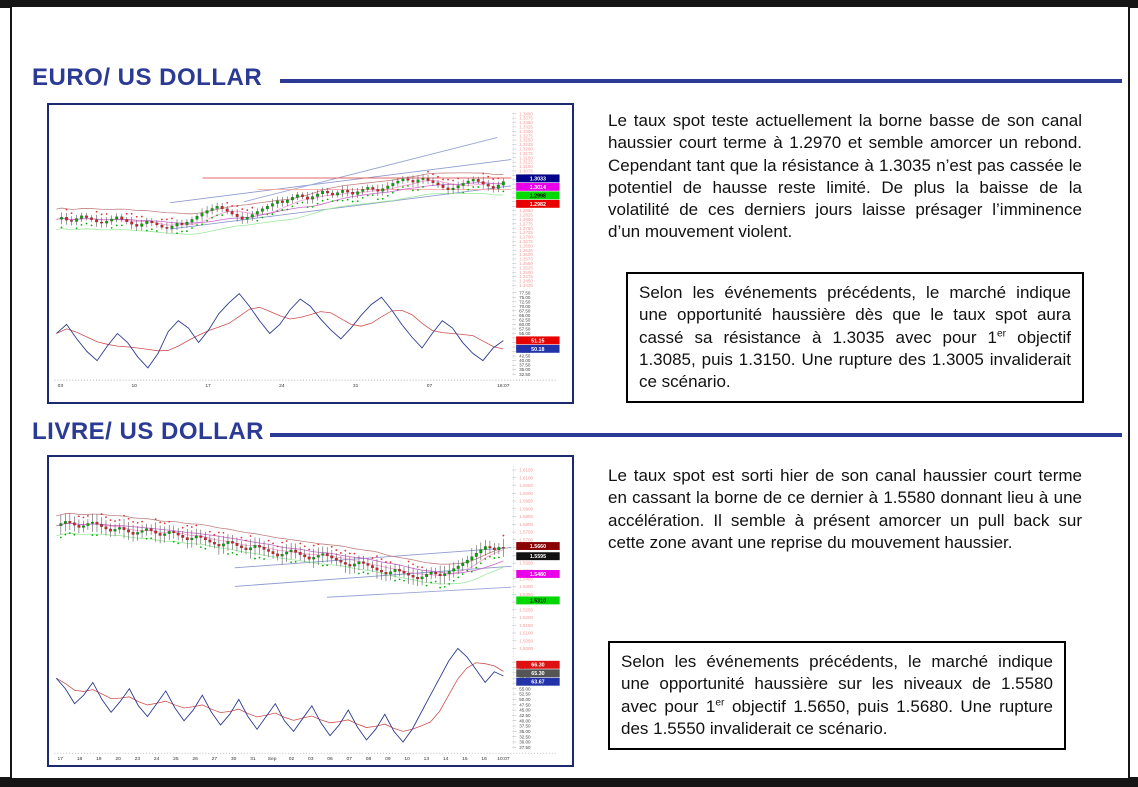  What do you see at coordinates (526, 493) in the screenshot?
I see `svg-text: 1.6000` at bounding box center [526, 493].